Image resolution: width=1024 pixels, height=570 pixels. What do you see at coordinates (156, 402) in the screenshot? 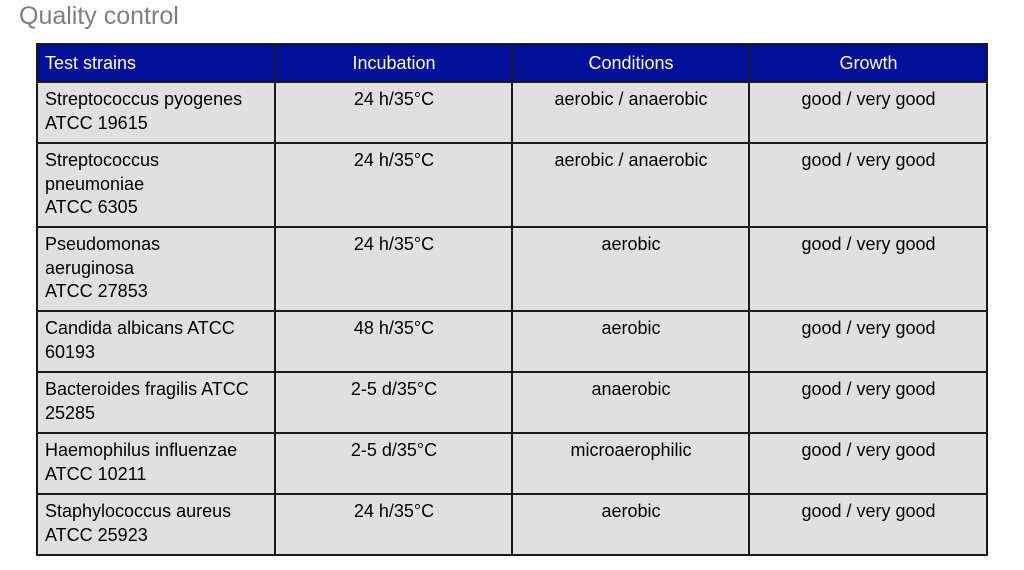
I see `strain-cell: Bacteroides fragilis ATCC 25285` at bounding box center [156, 402].